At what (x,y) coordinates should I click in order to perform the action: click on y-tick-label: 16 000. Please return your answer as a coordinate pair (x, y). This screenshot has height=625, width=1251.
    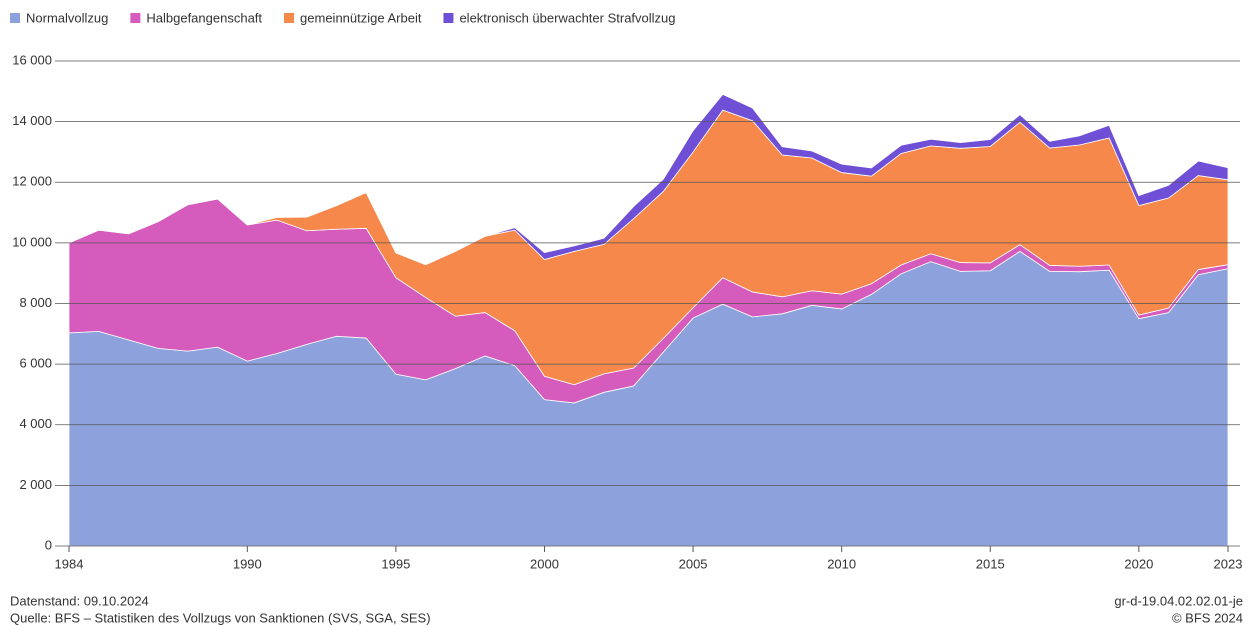
    Looking at the image, I should click on (32, 59).